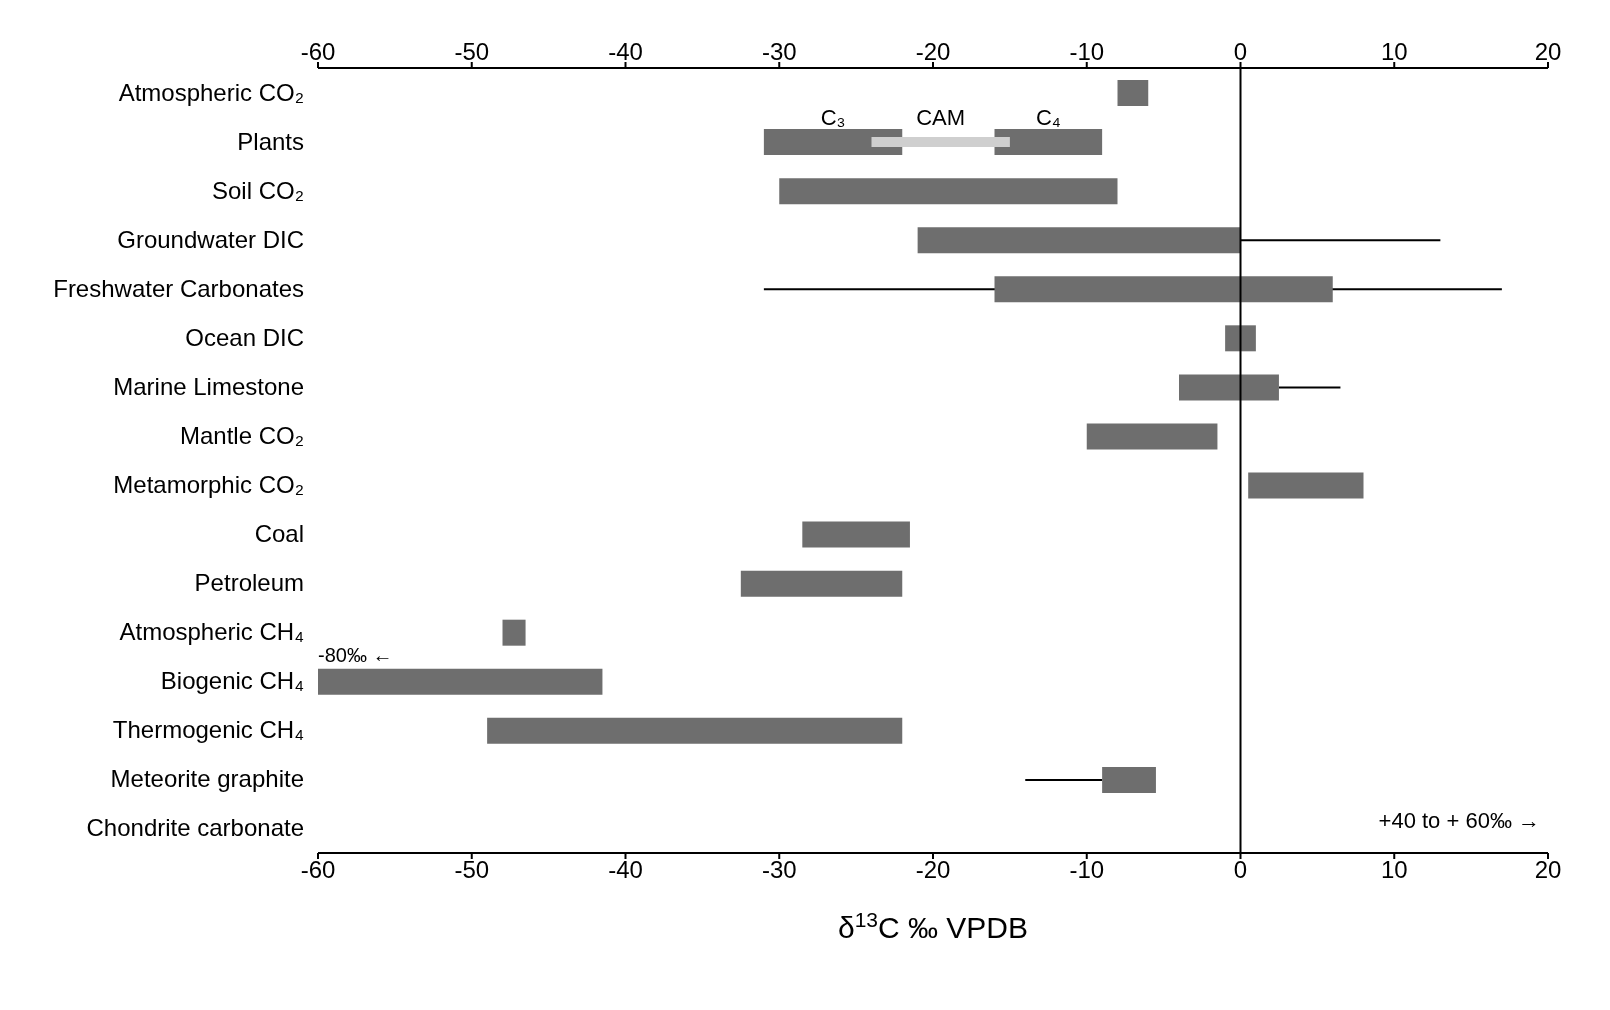 The height and width of the screenshot is (1010, 1610). What do you see at coordinates (833, 118) in the screenshot?
I see `series-label: C₃` at bounding box center [833, 118].